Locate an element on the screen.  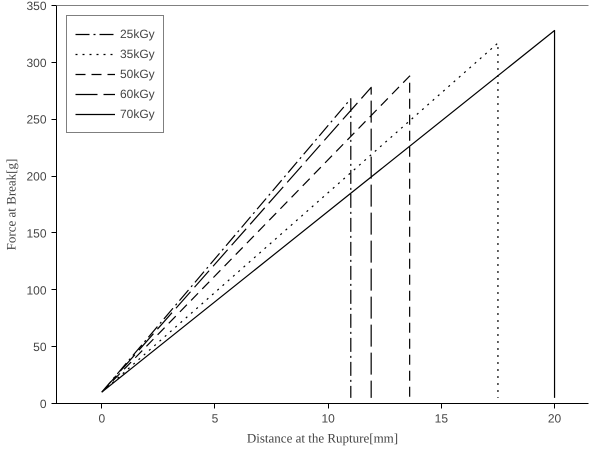
legend-label: 50kGy is located at coordinates (137, 74).